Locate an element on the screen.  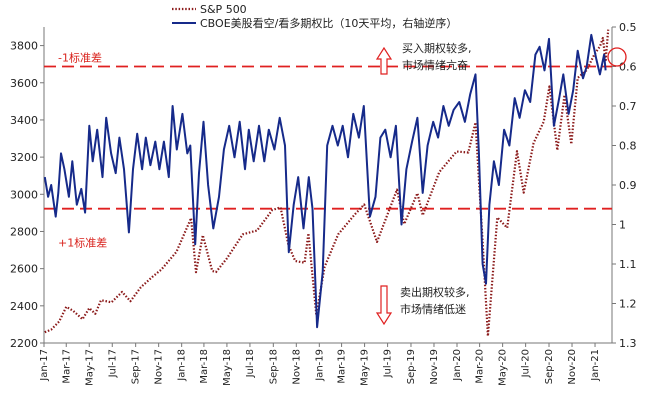
x-tick-label: Jan-21 is located at coordinates (595, 365).